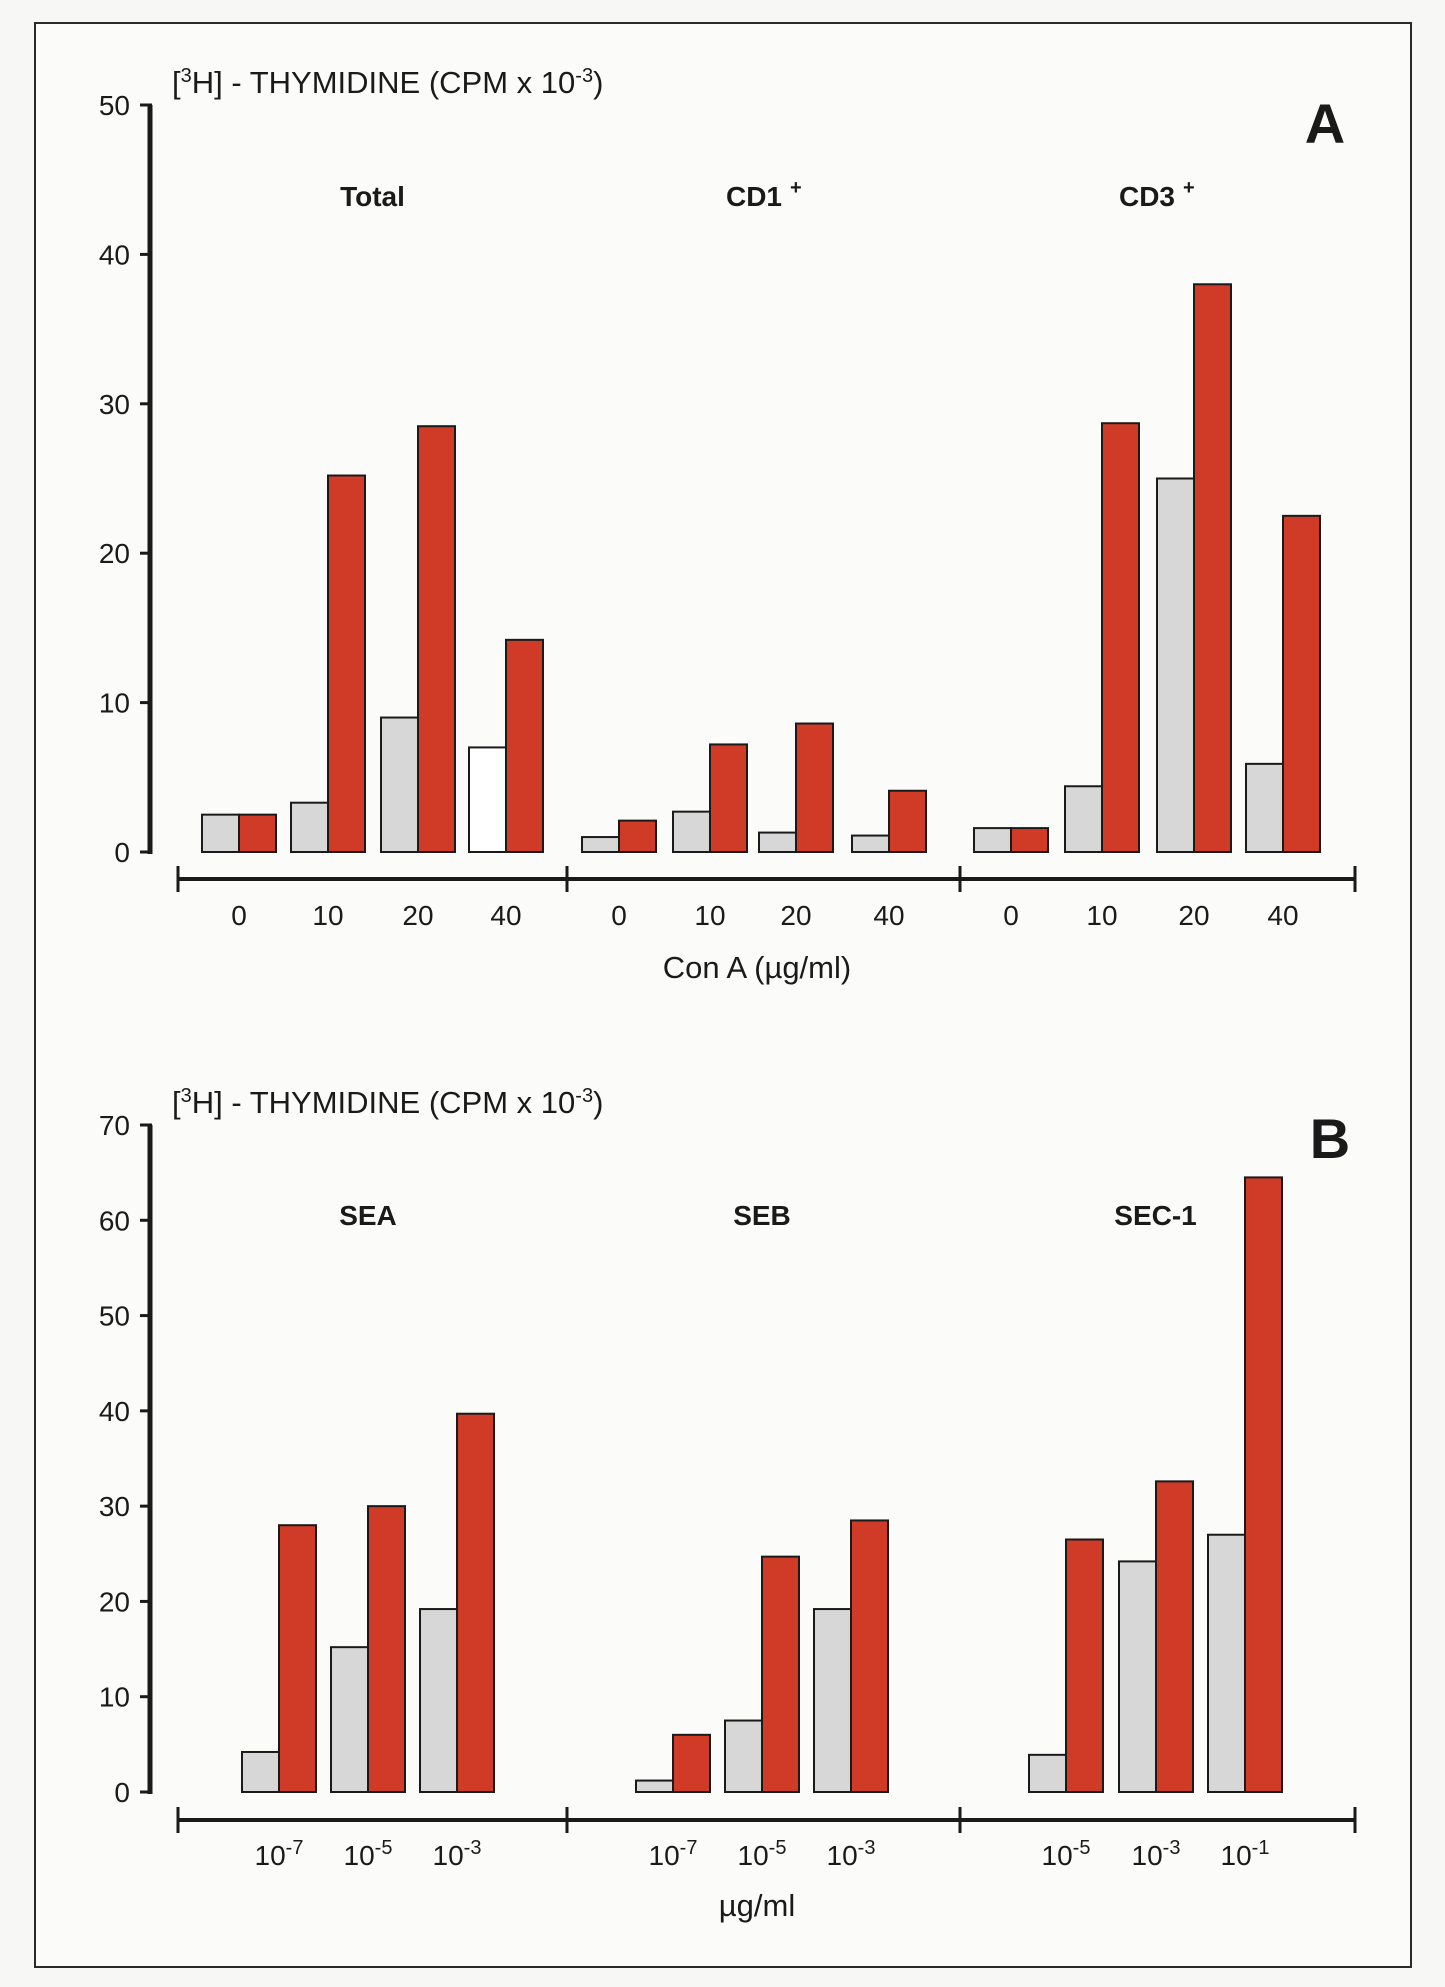 This screenshot has width=1445, height=1987. Describe the element at coordinates (368, 1215) in the screenshot. I see `group-label: SEA` at that location.